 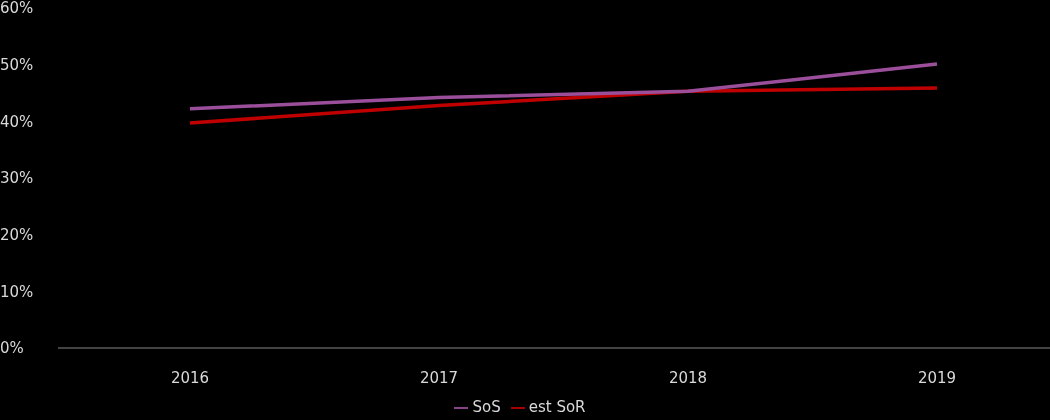 I want to click on x-tick-label: 2017, so click(x=439, y=377).